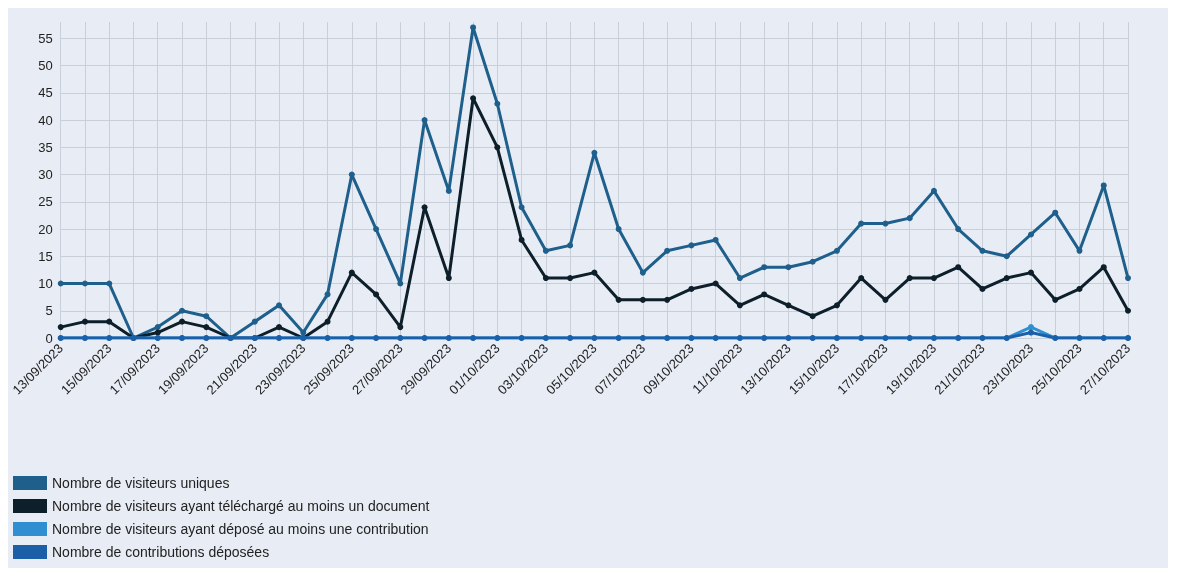 The height and width of the screenshot is (576, 1178). Describe the element at coordinates (45, 202) in the screenshot. I see `y-tick-label: 25` at that location.